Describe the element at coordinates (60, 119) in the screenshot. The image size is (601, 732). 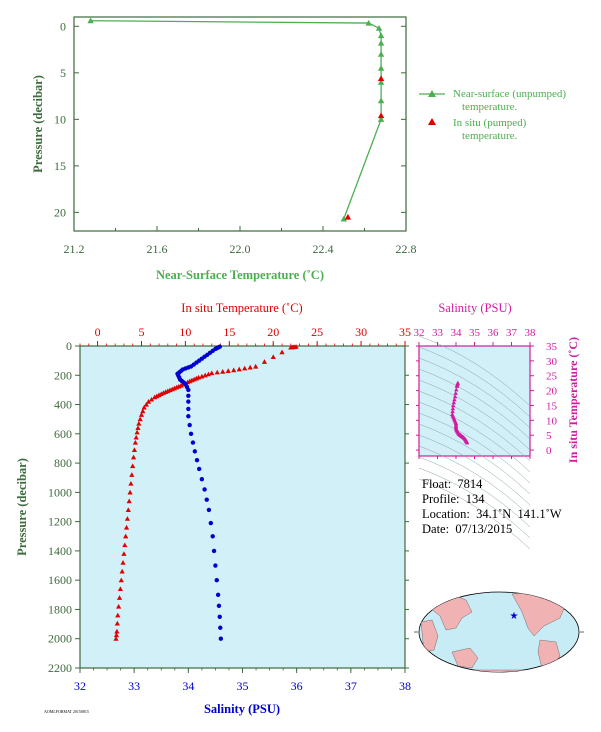
I see `y-tick-label: 10` at that location.